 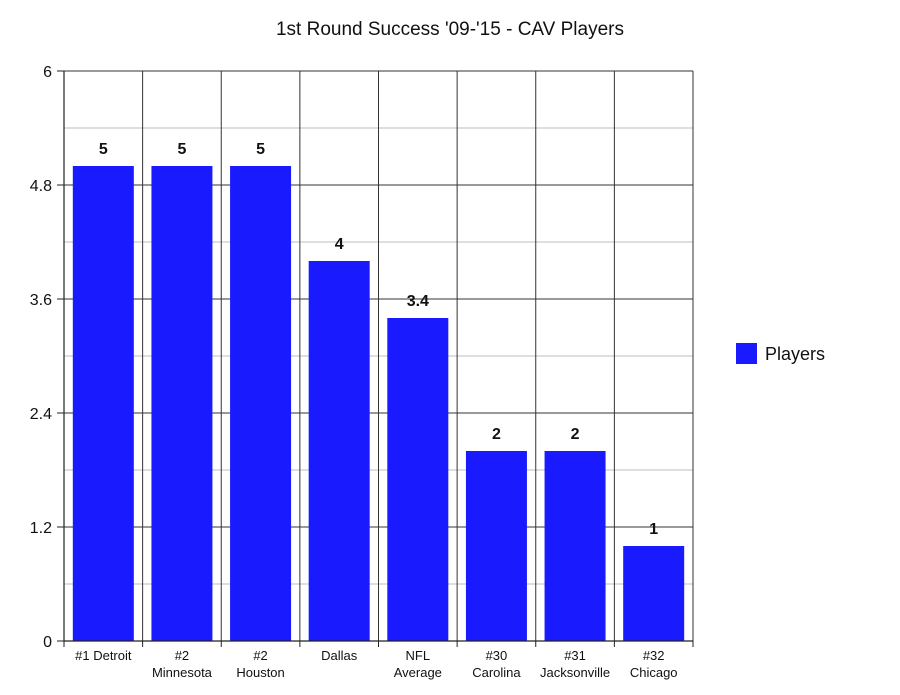 What do you see at coordinates (746, 353) in the screenshot?
I see `legend-swatch` at bounding box center [746, 353].